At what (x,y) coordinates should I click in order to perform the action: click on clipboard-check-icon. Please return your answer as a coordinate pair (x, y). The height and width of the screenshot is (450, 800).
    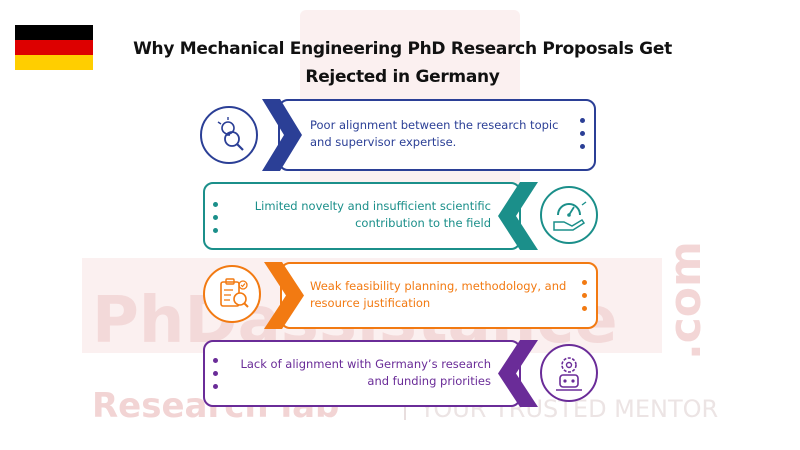
    Looking at the image, I should click on (234, 293).